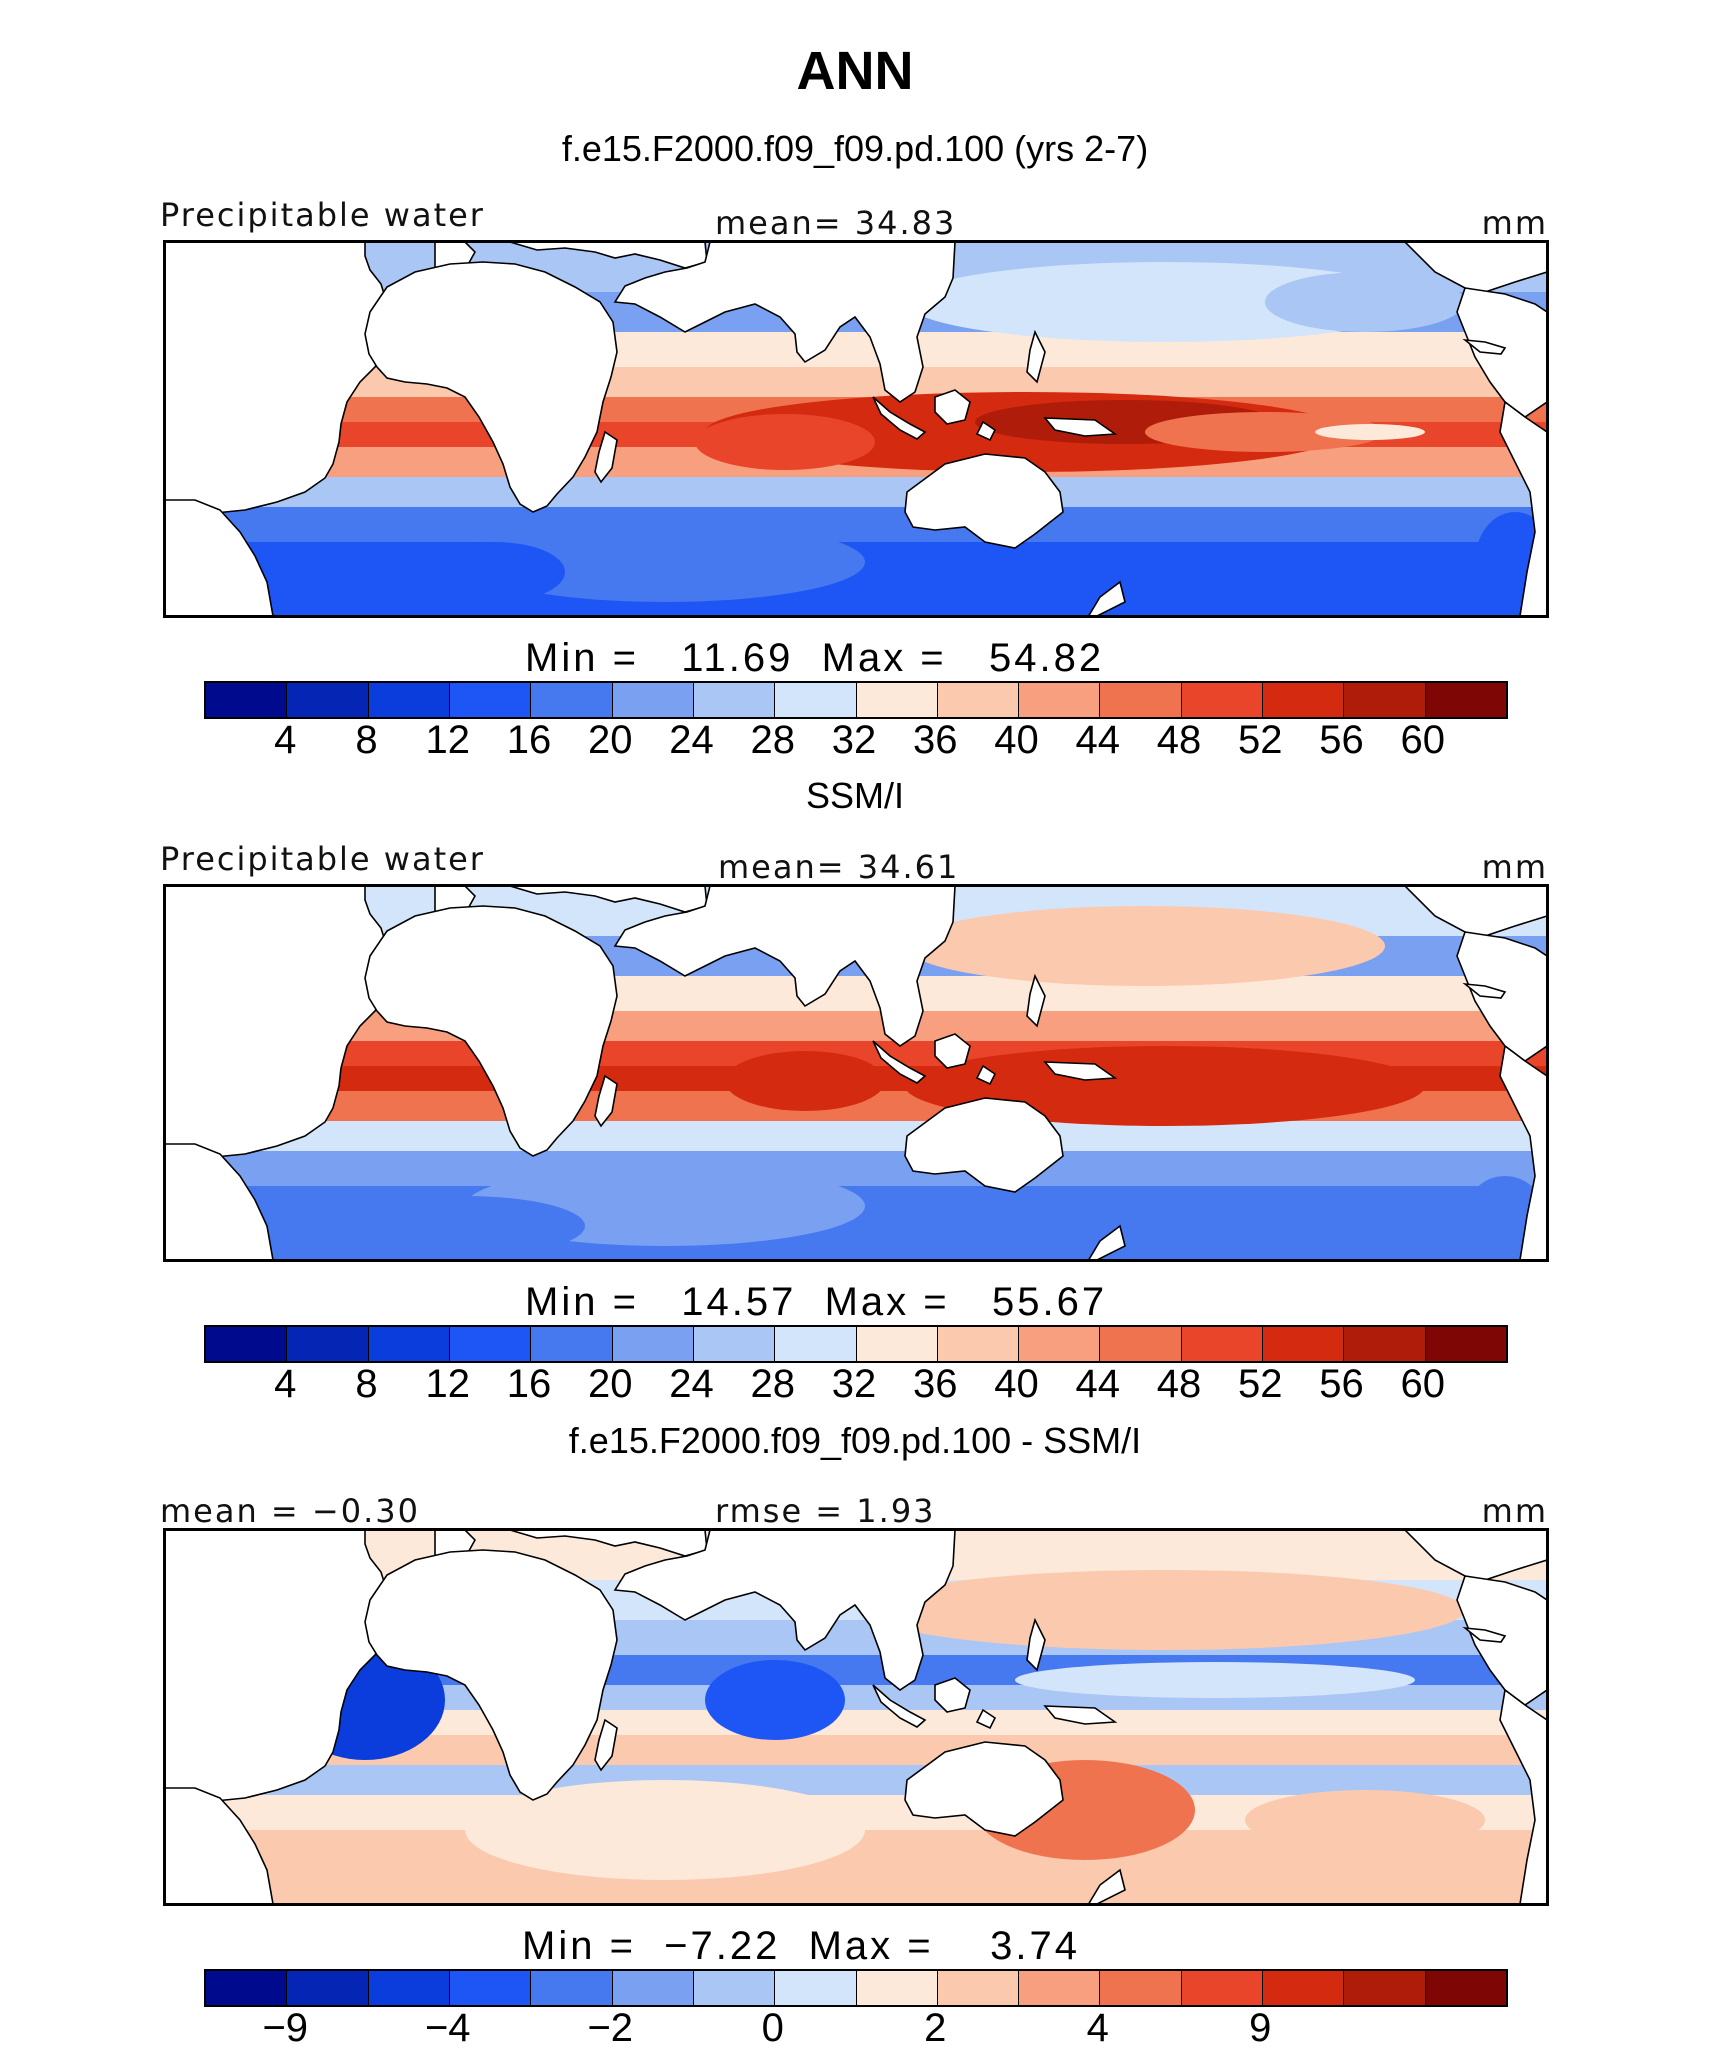 The height and width of the screenshot is (2051, 1710). Describe the element at coordinates (1514, 1511) in the screenshot. I see `panel-3-units-label: mm` at that location.